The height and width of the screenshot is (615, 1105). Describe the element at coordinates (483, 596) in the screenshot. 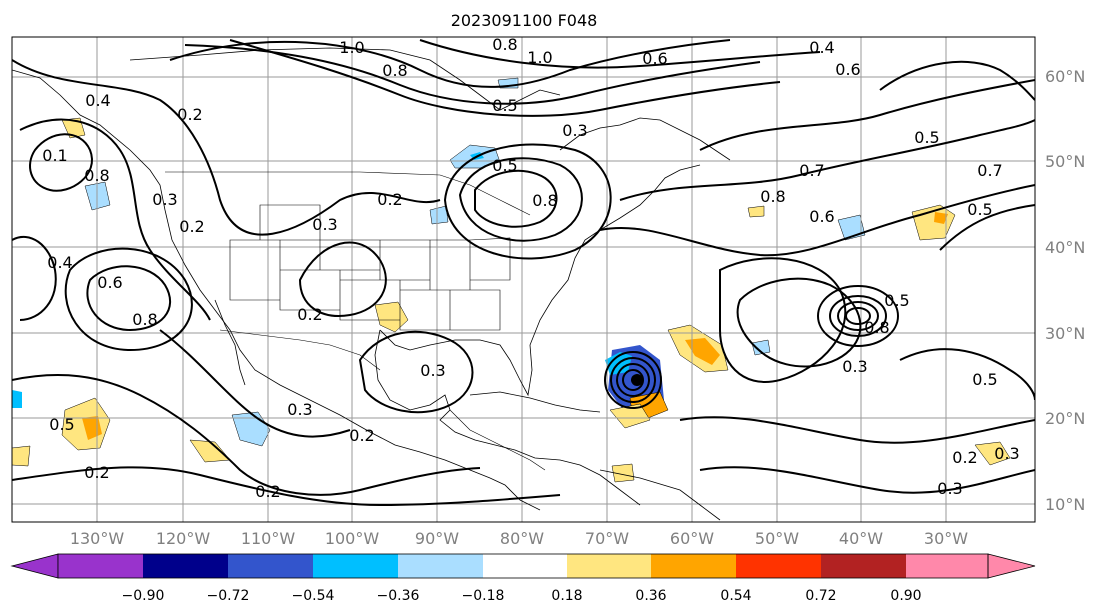

I see `colorbar-tick-label: −0.18` at that location.